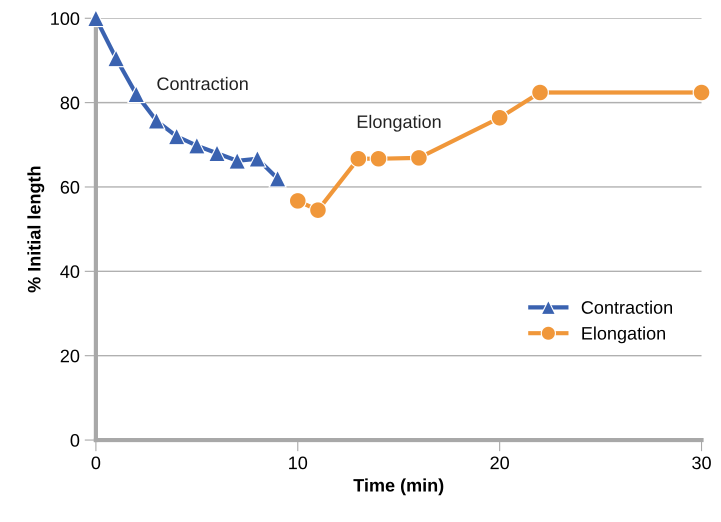 The height and width of the screenshot is (522, 721). I want to click on y-tick-label: 60, so click(70, 187).